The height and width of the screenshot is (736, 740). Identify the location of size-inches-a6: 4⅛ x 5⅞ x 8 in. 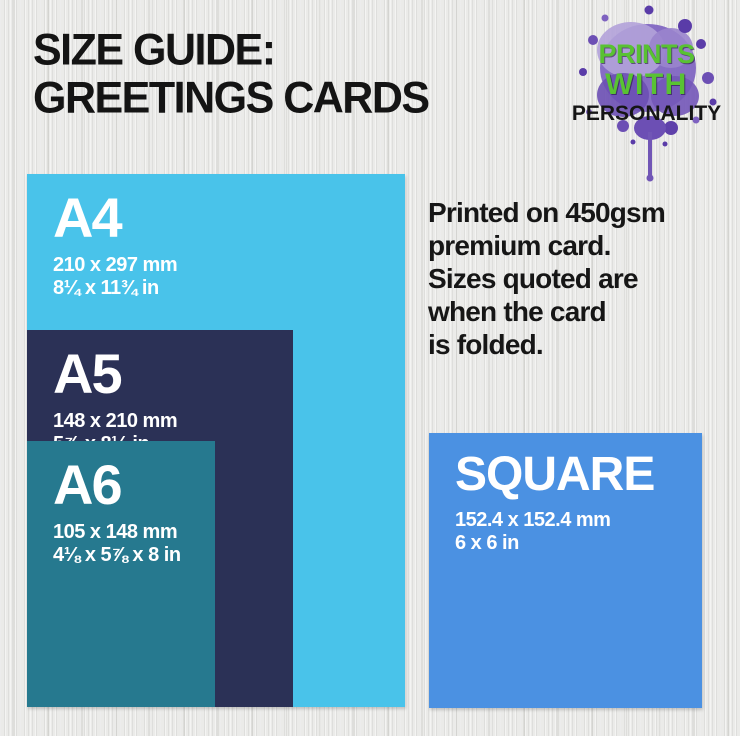
(117, 555).